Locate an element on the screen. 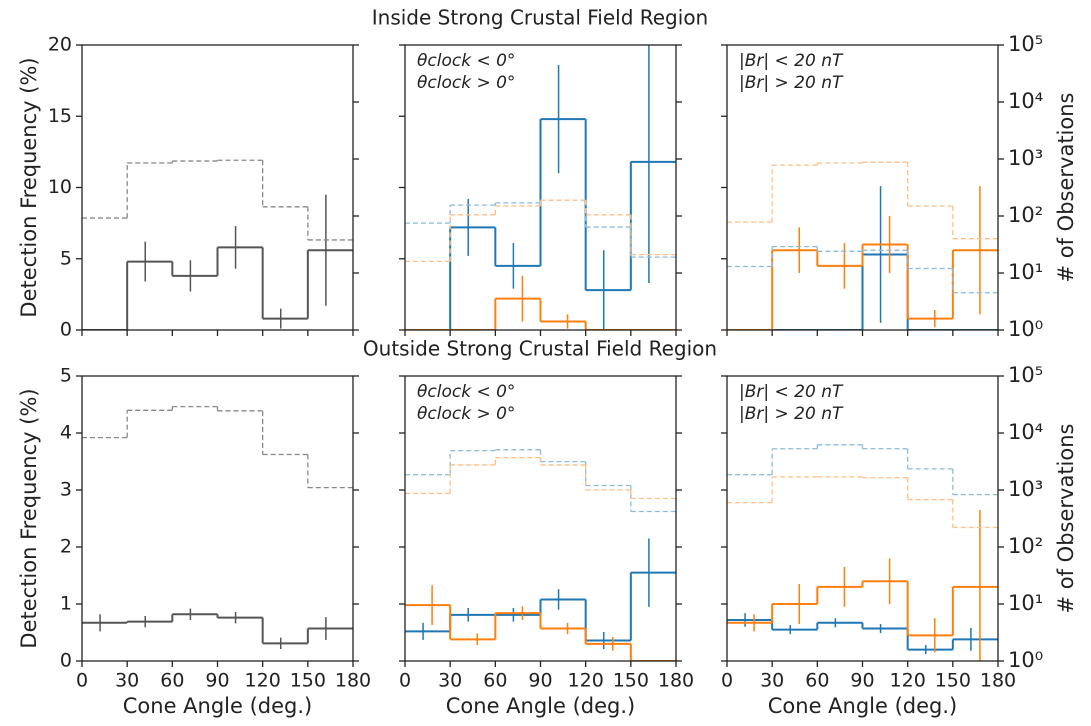 The image size is (1091, 726). y-tick-label: 20 is located at coordinates (60, 45).